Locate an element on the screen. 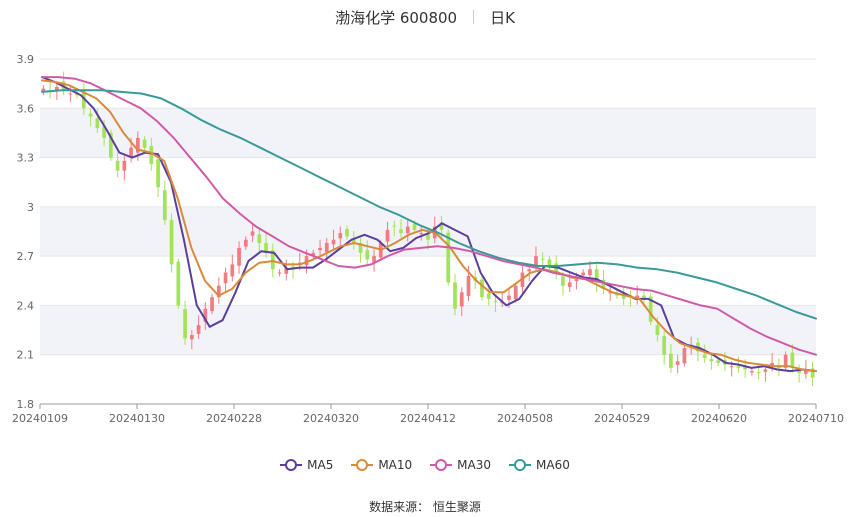 The width and height of the screenshot is (850, 517). data-source: 数据来源： 恒生聚源 is located at coordinates (425, 507).